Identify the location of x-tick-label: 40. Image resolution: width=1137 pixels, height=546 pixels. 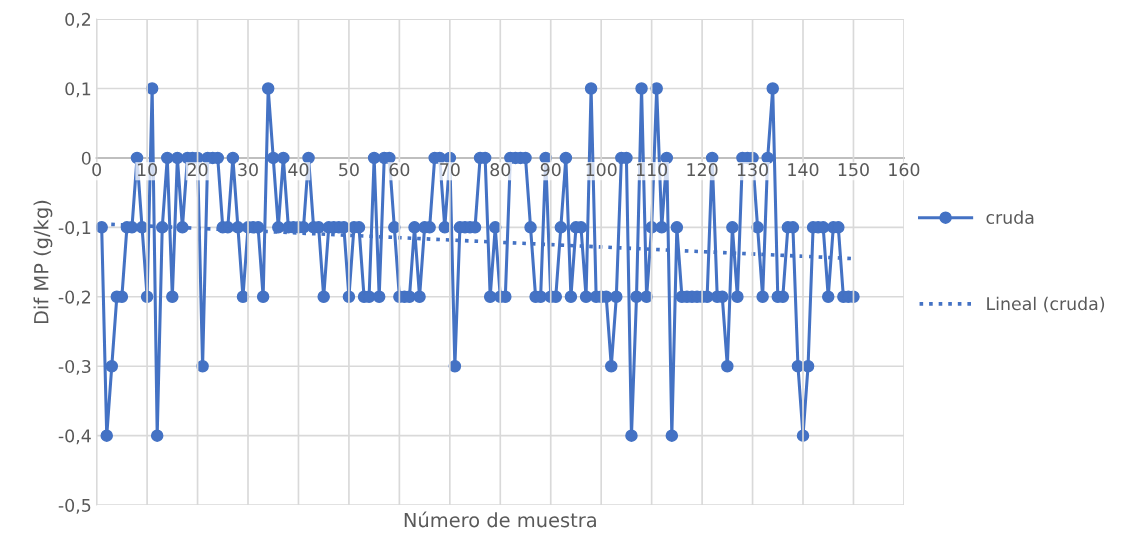
(298, 170).